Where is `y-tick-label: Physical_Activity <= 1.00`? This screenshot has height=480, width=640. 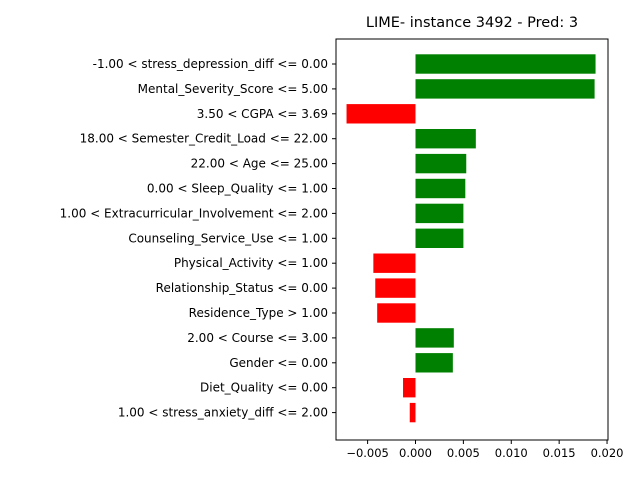
y-tick-label: Physical_Activity <= 1.00 is located at coordinates (251, 263).